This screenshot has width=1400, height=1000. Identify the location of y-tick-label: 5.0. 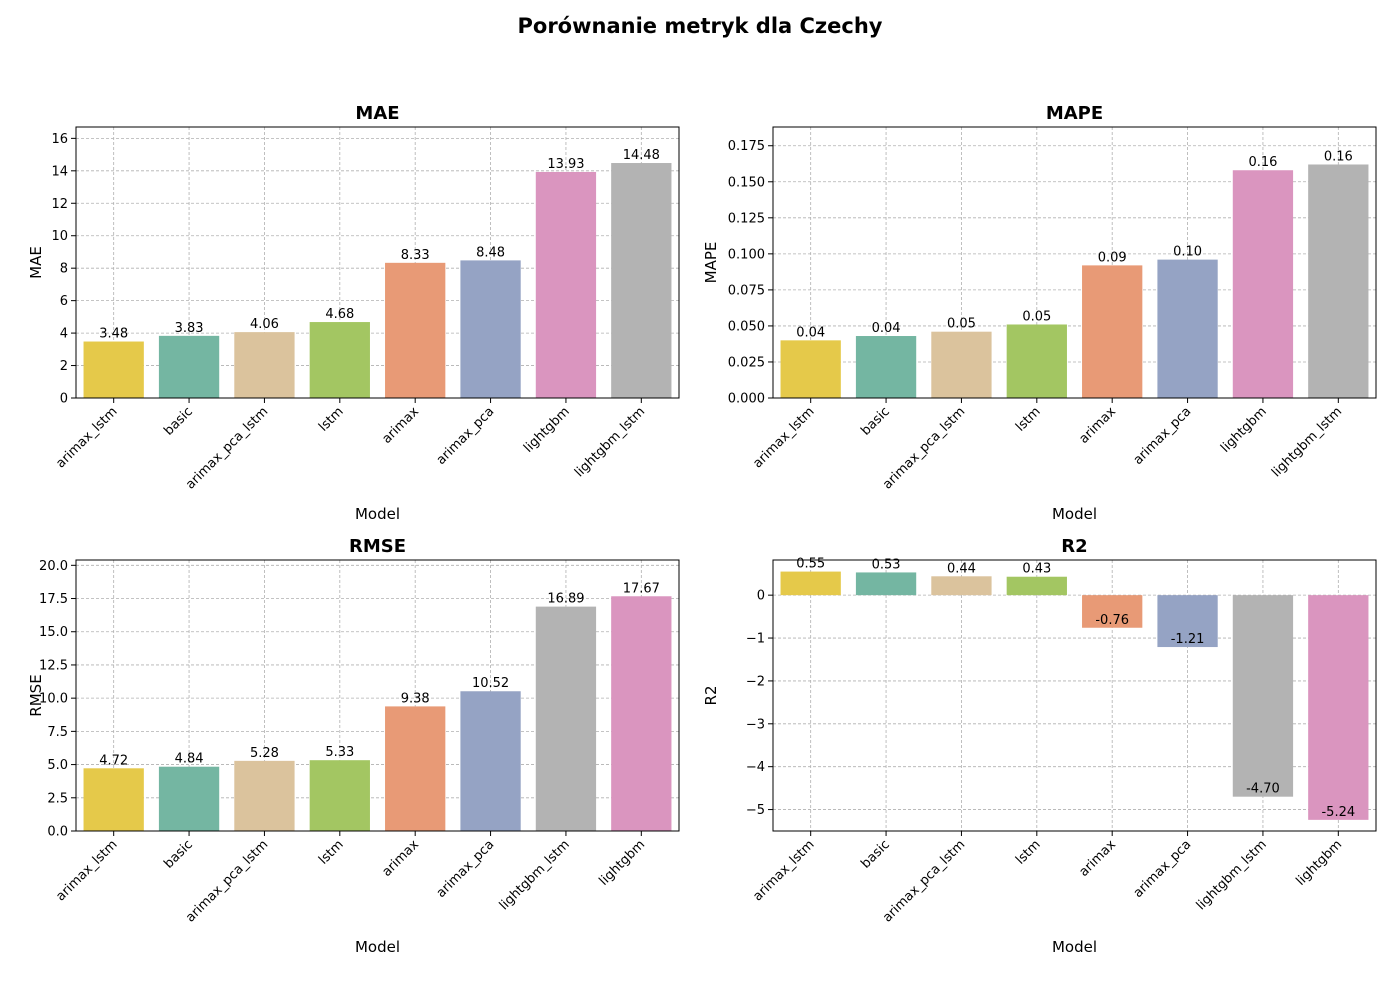
(57, 765).